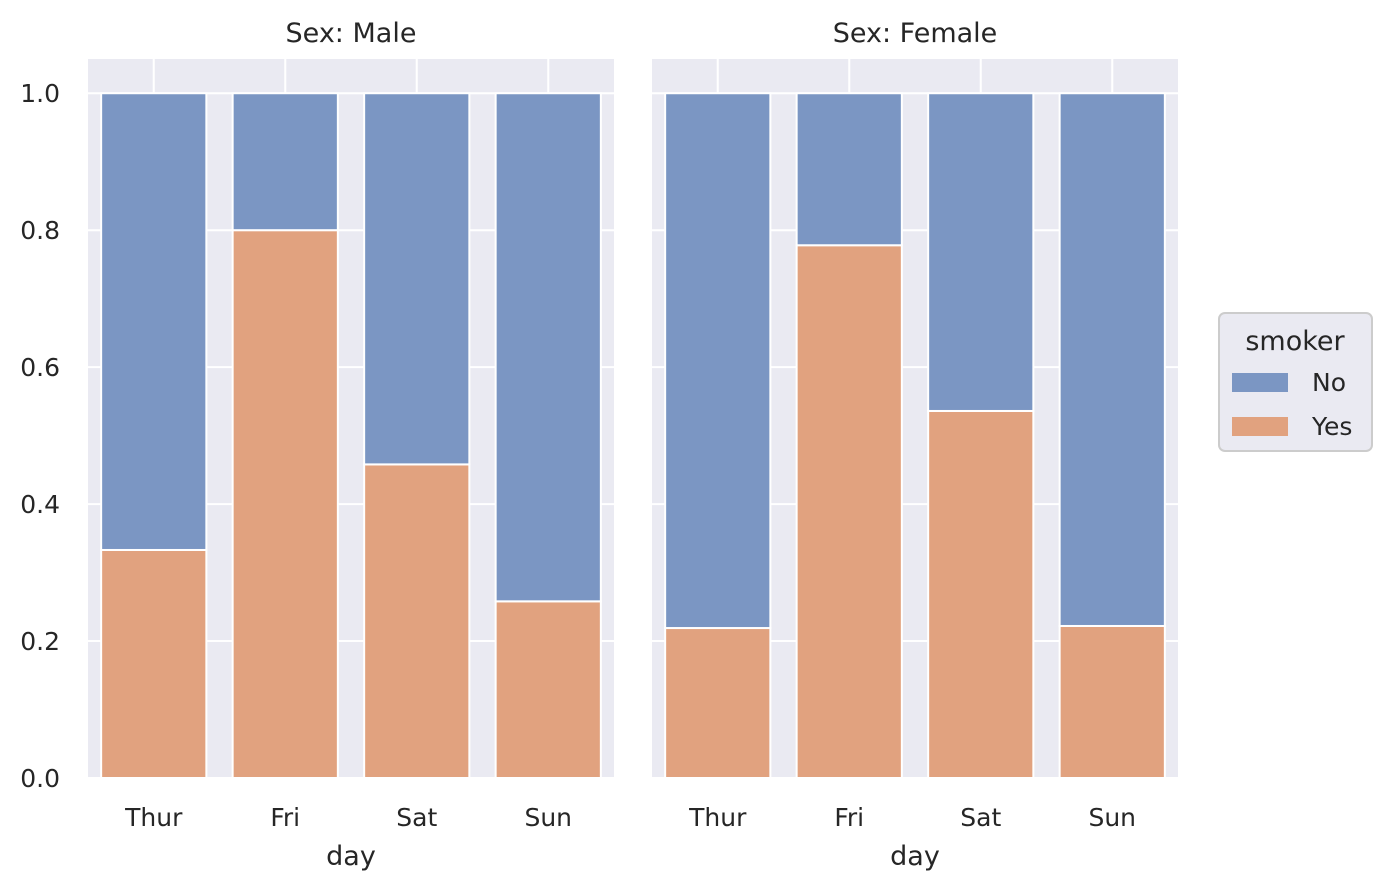  Describe the element at coordinates (548, 817) in the screenshot. I see `panel-1-xtick-sun: Sun` at that location.